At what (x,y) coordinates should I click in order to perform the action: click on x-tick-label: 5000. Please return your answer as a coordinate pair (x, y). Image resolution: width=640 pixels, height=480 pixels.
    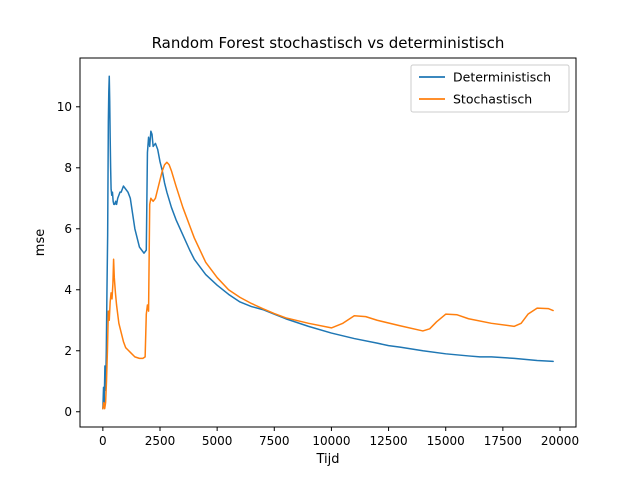
    Looking at the image, I should click on (217, 441).